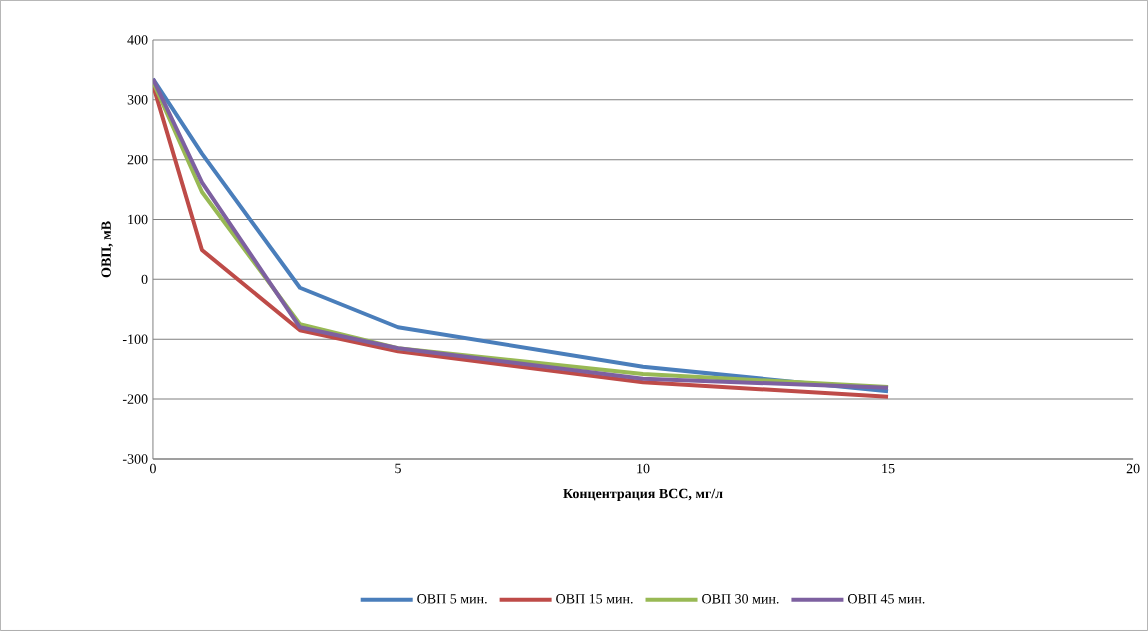  I want to click on y-tick-label: -300, so click(135, 459).